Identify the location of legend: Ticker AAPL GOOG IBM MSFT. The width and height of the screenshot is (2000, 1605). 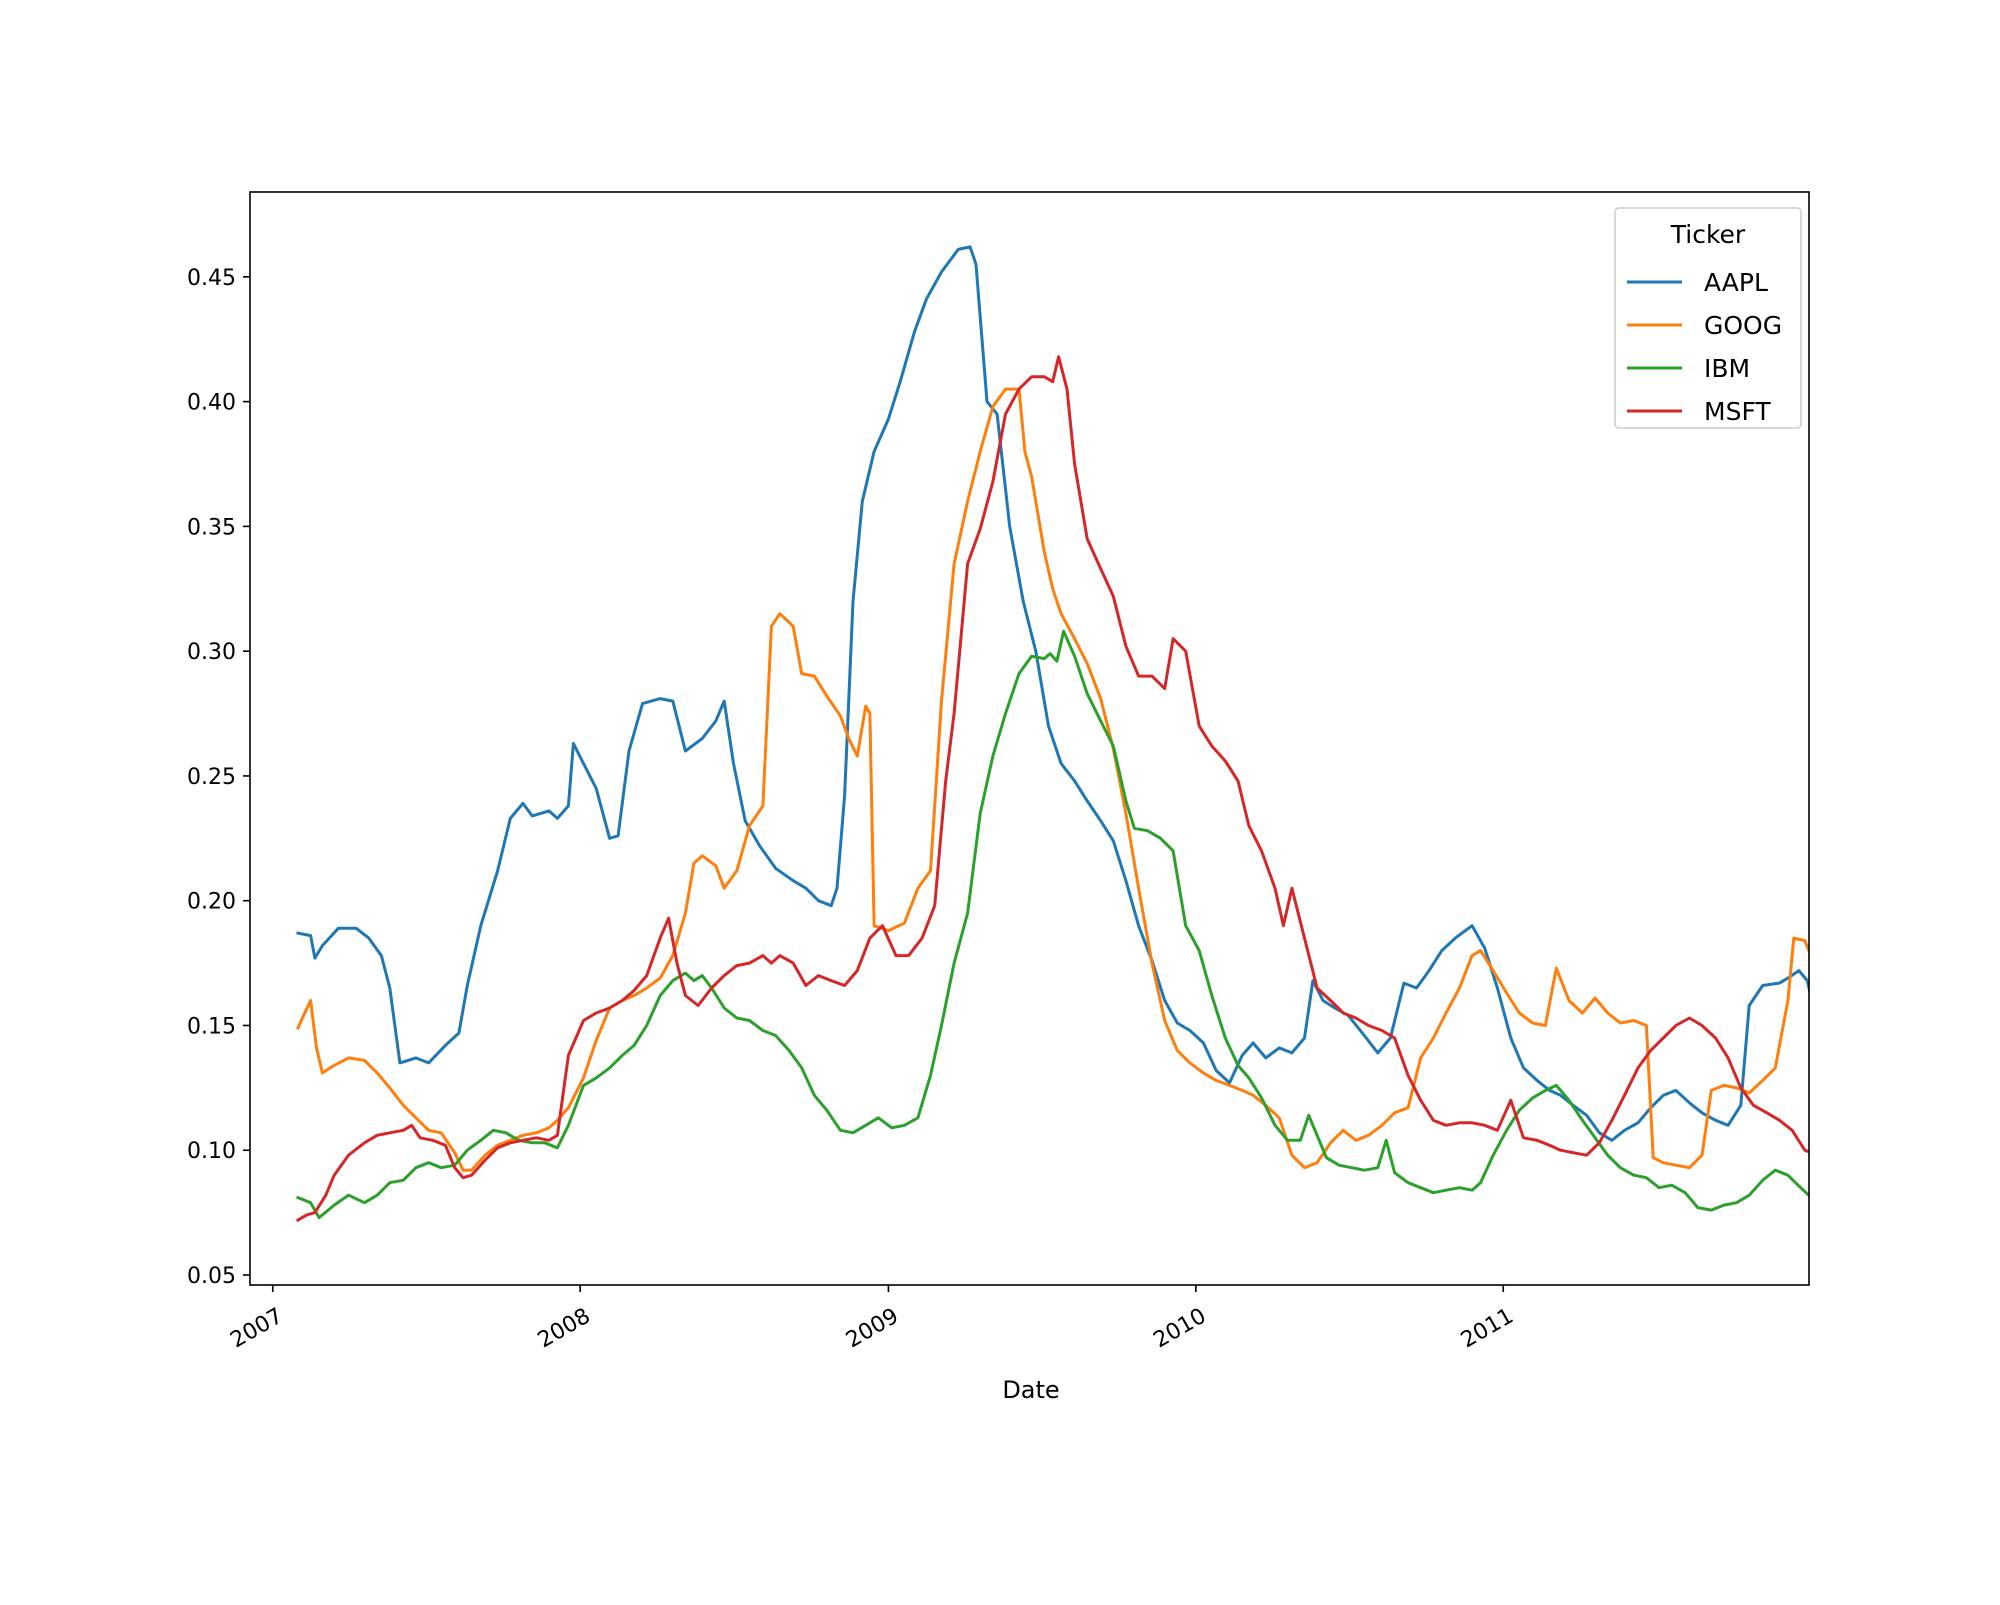
(1708, 318).